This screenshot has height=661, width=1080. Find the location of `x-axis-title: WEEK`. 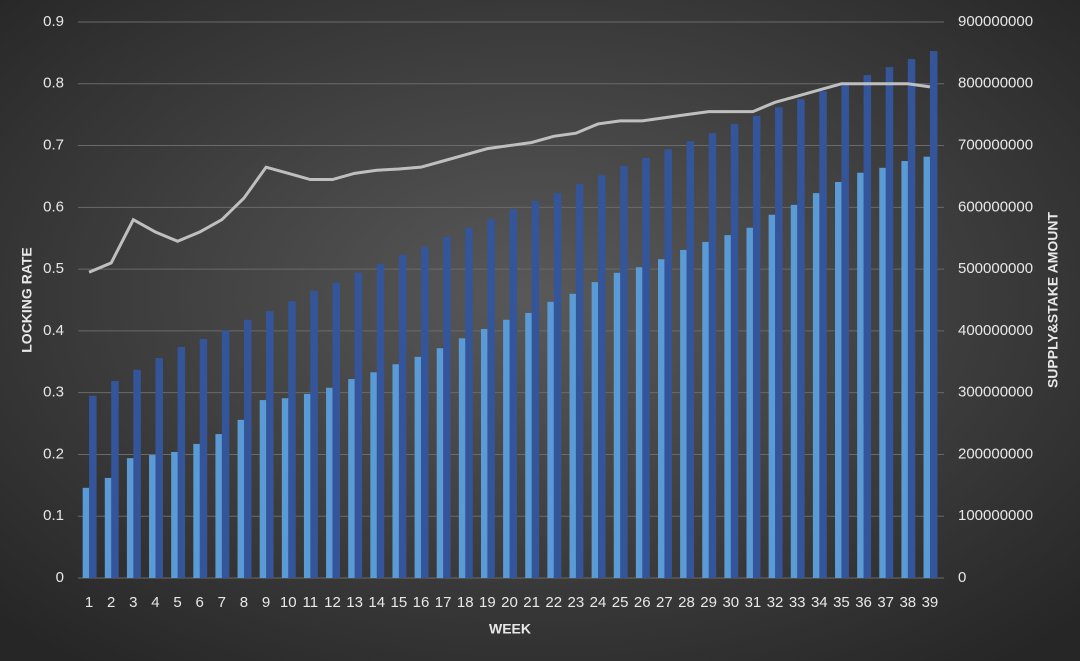

x-axis-title: WEEK is located at coordinates (510, 629).